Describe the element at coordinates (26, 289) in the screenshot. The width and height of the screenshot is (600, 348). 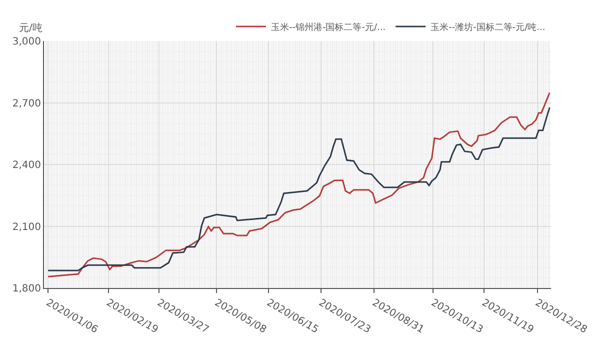
I see `y-tick-label: 1,800` at that location.